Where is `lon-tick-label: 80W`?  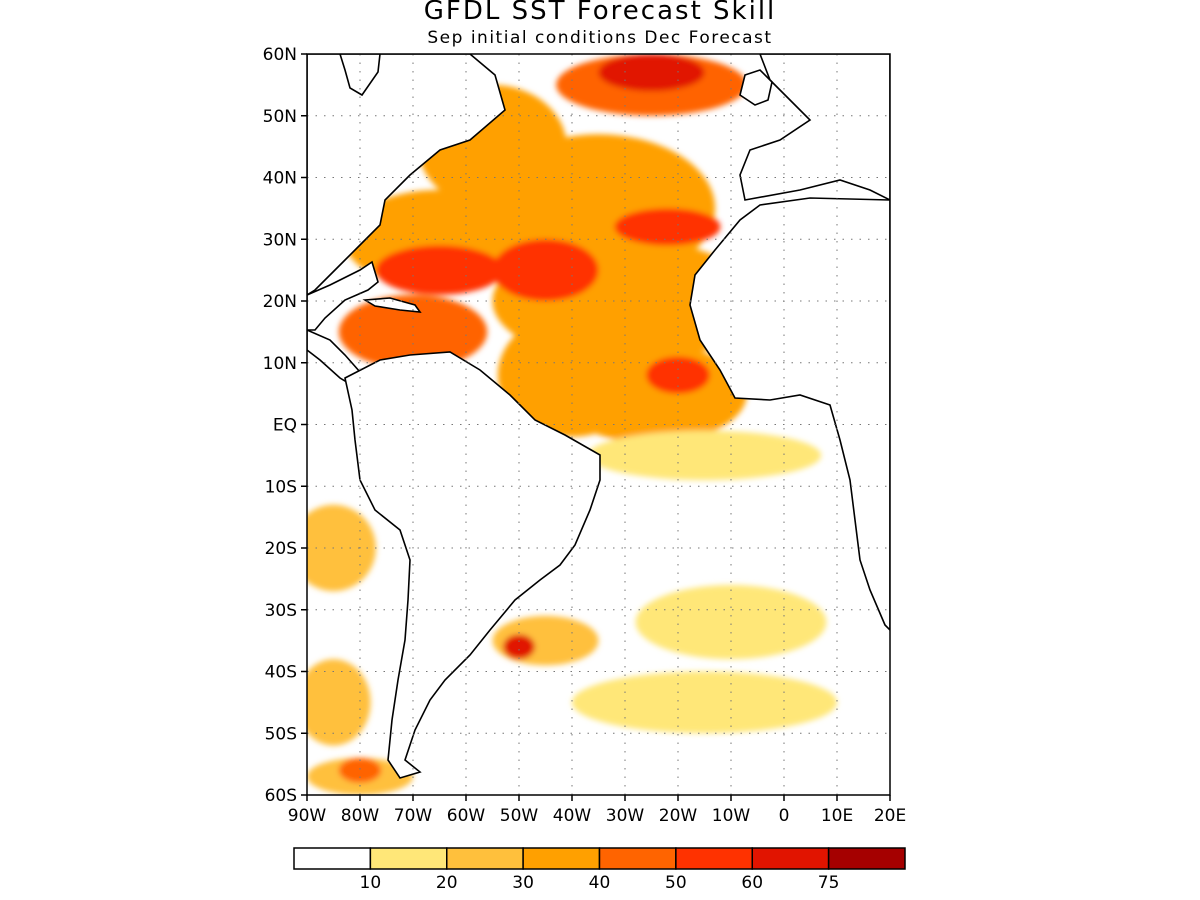
lon-tick-label: 80W is located at coordinates (360, 816).